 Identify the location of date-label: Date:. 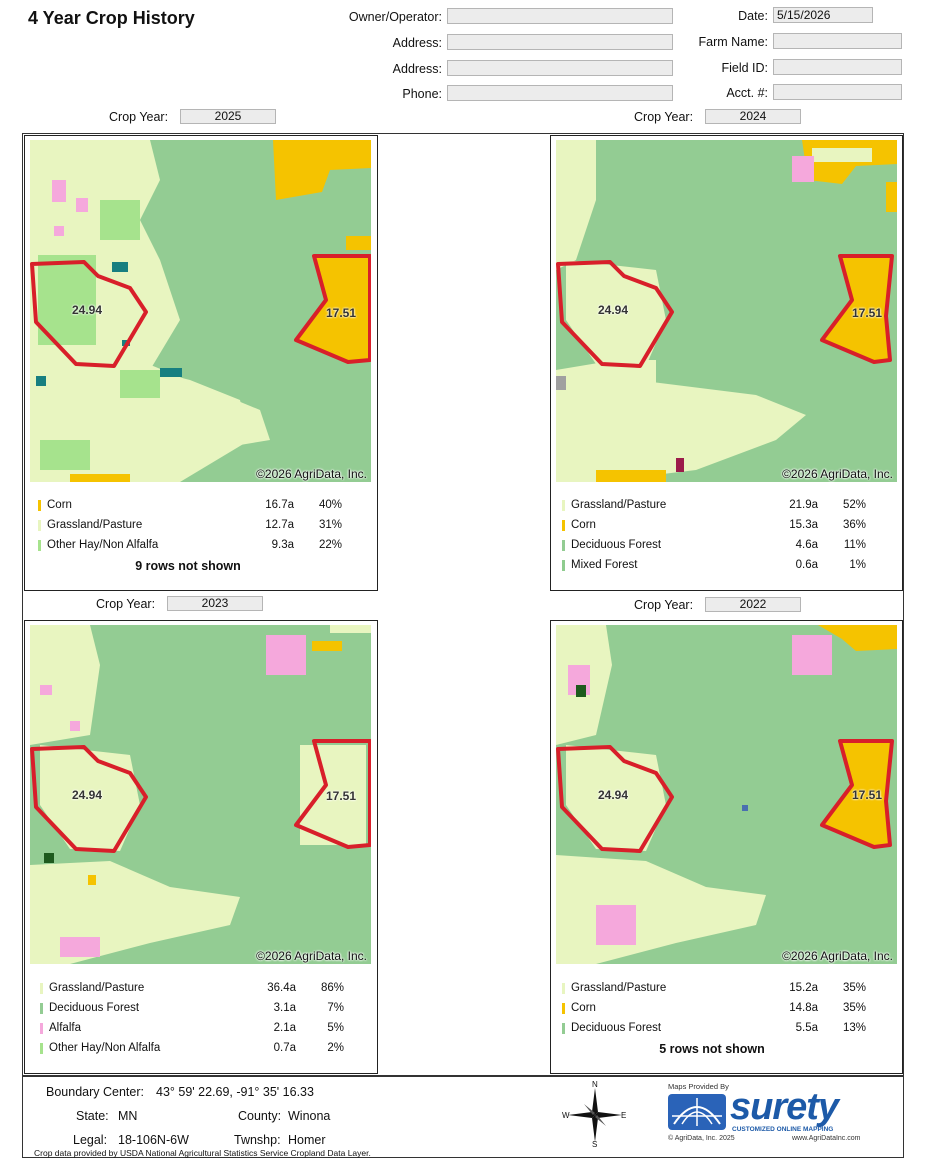
(753, 16).